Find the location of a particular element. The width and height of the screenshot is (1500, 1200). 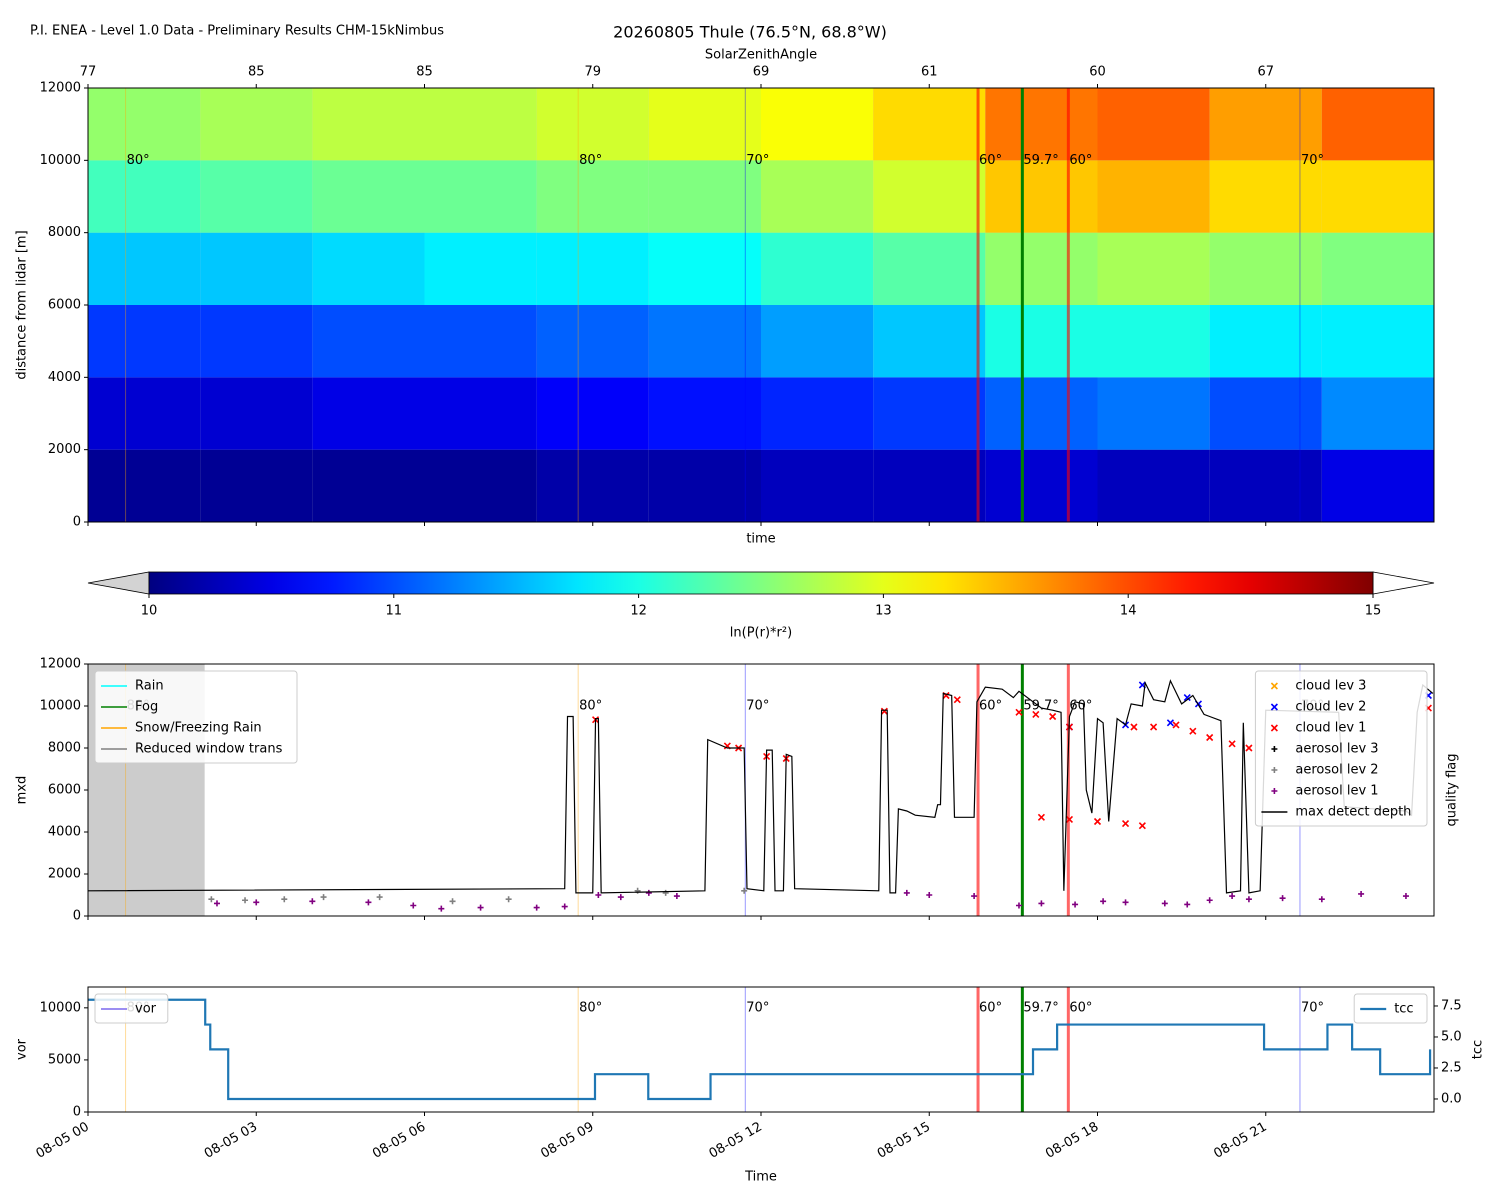

x-axis-label: Time is located at coordinates (760, 1177).